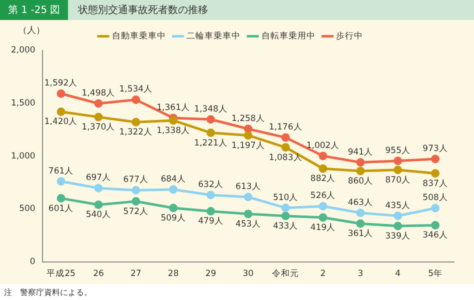 The image size is (474, 300). What do you see at coordinates (173, 274) in the screenshot?
I see `x-tick-label: 28` at bounding box center [173, 274].